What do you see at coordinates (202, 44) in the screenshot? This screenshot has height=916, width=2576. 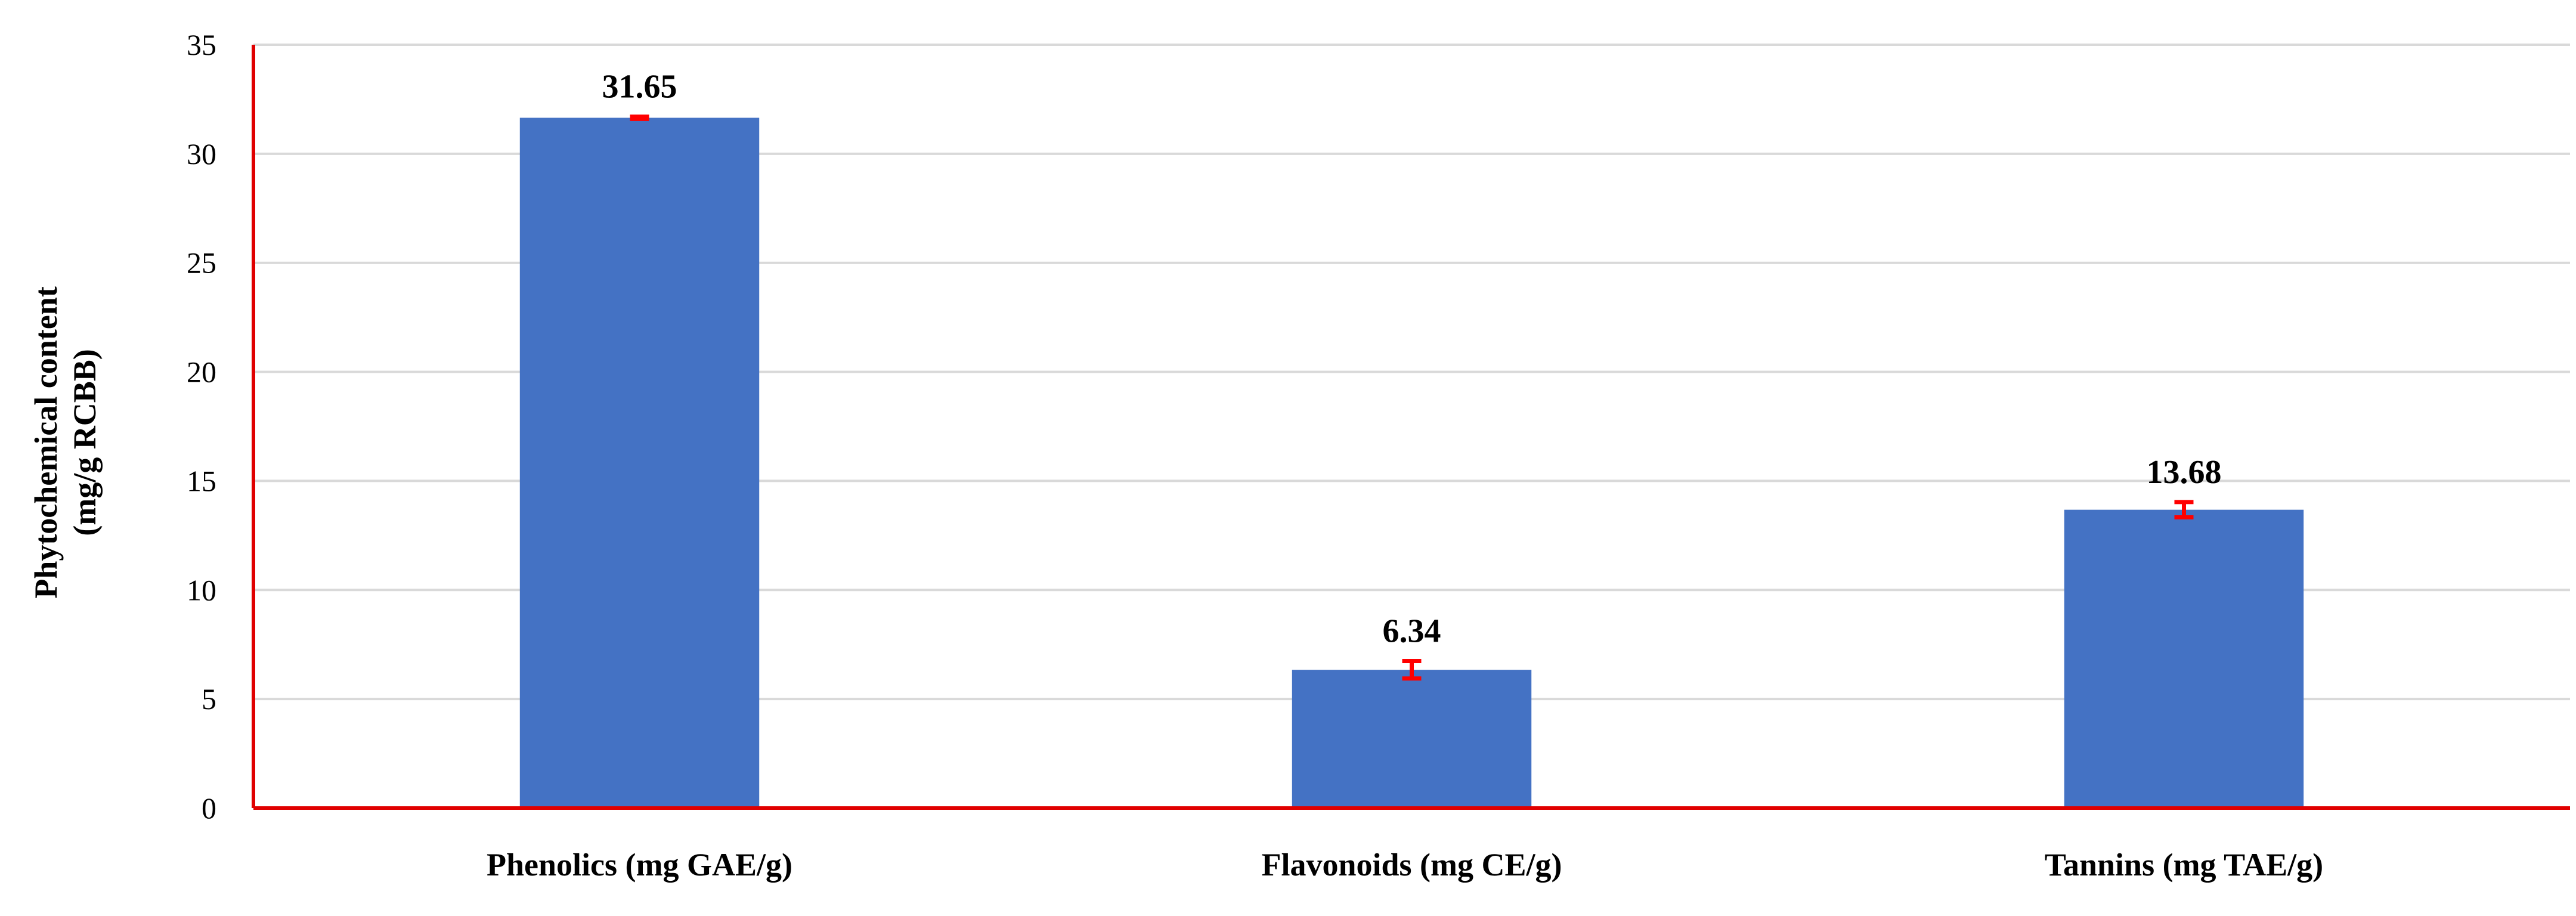 I see `y-tick-label: 35` at bounding box center [202, 44].